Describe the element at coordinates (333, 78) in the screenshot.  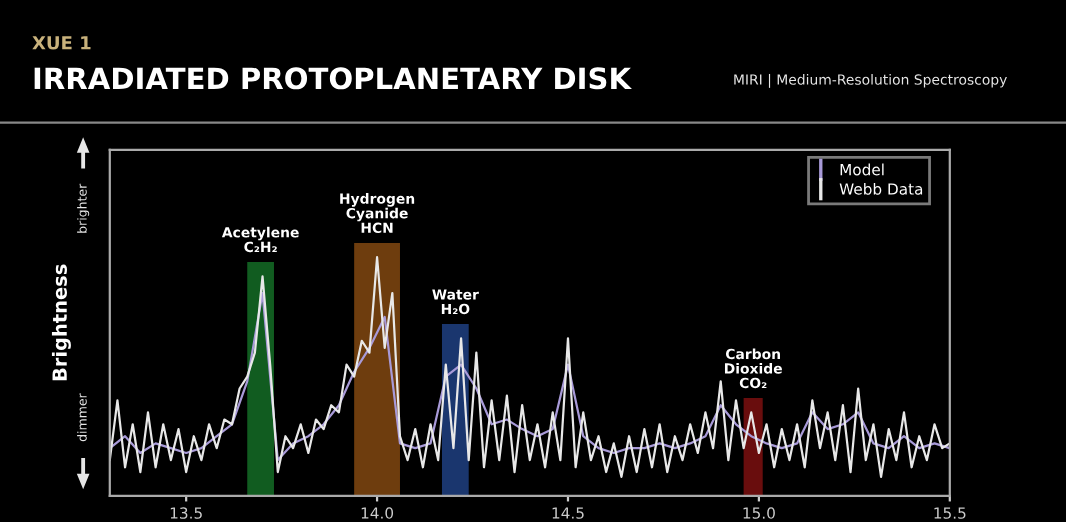
I see `chart-title: IRRADIATED PROTOPLANETARY DISK` at that location.